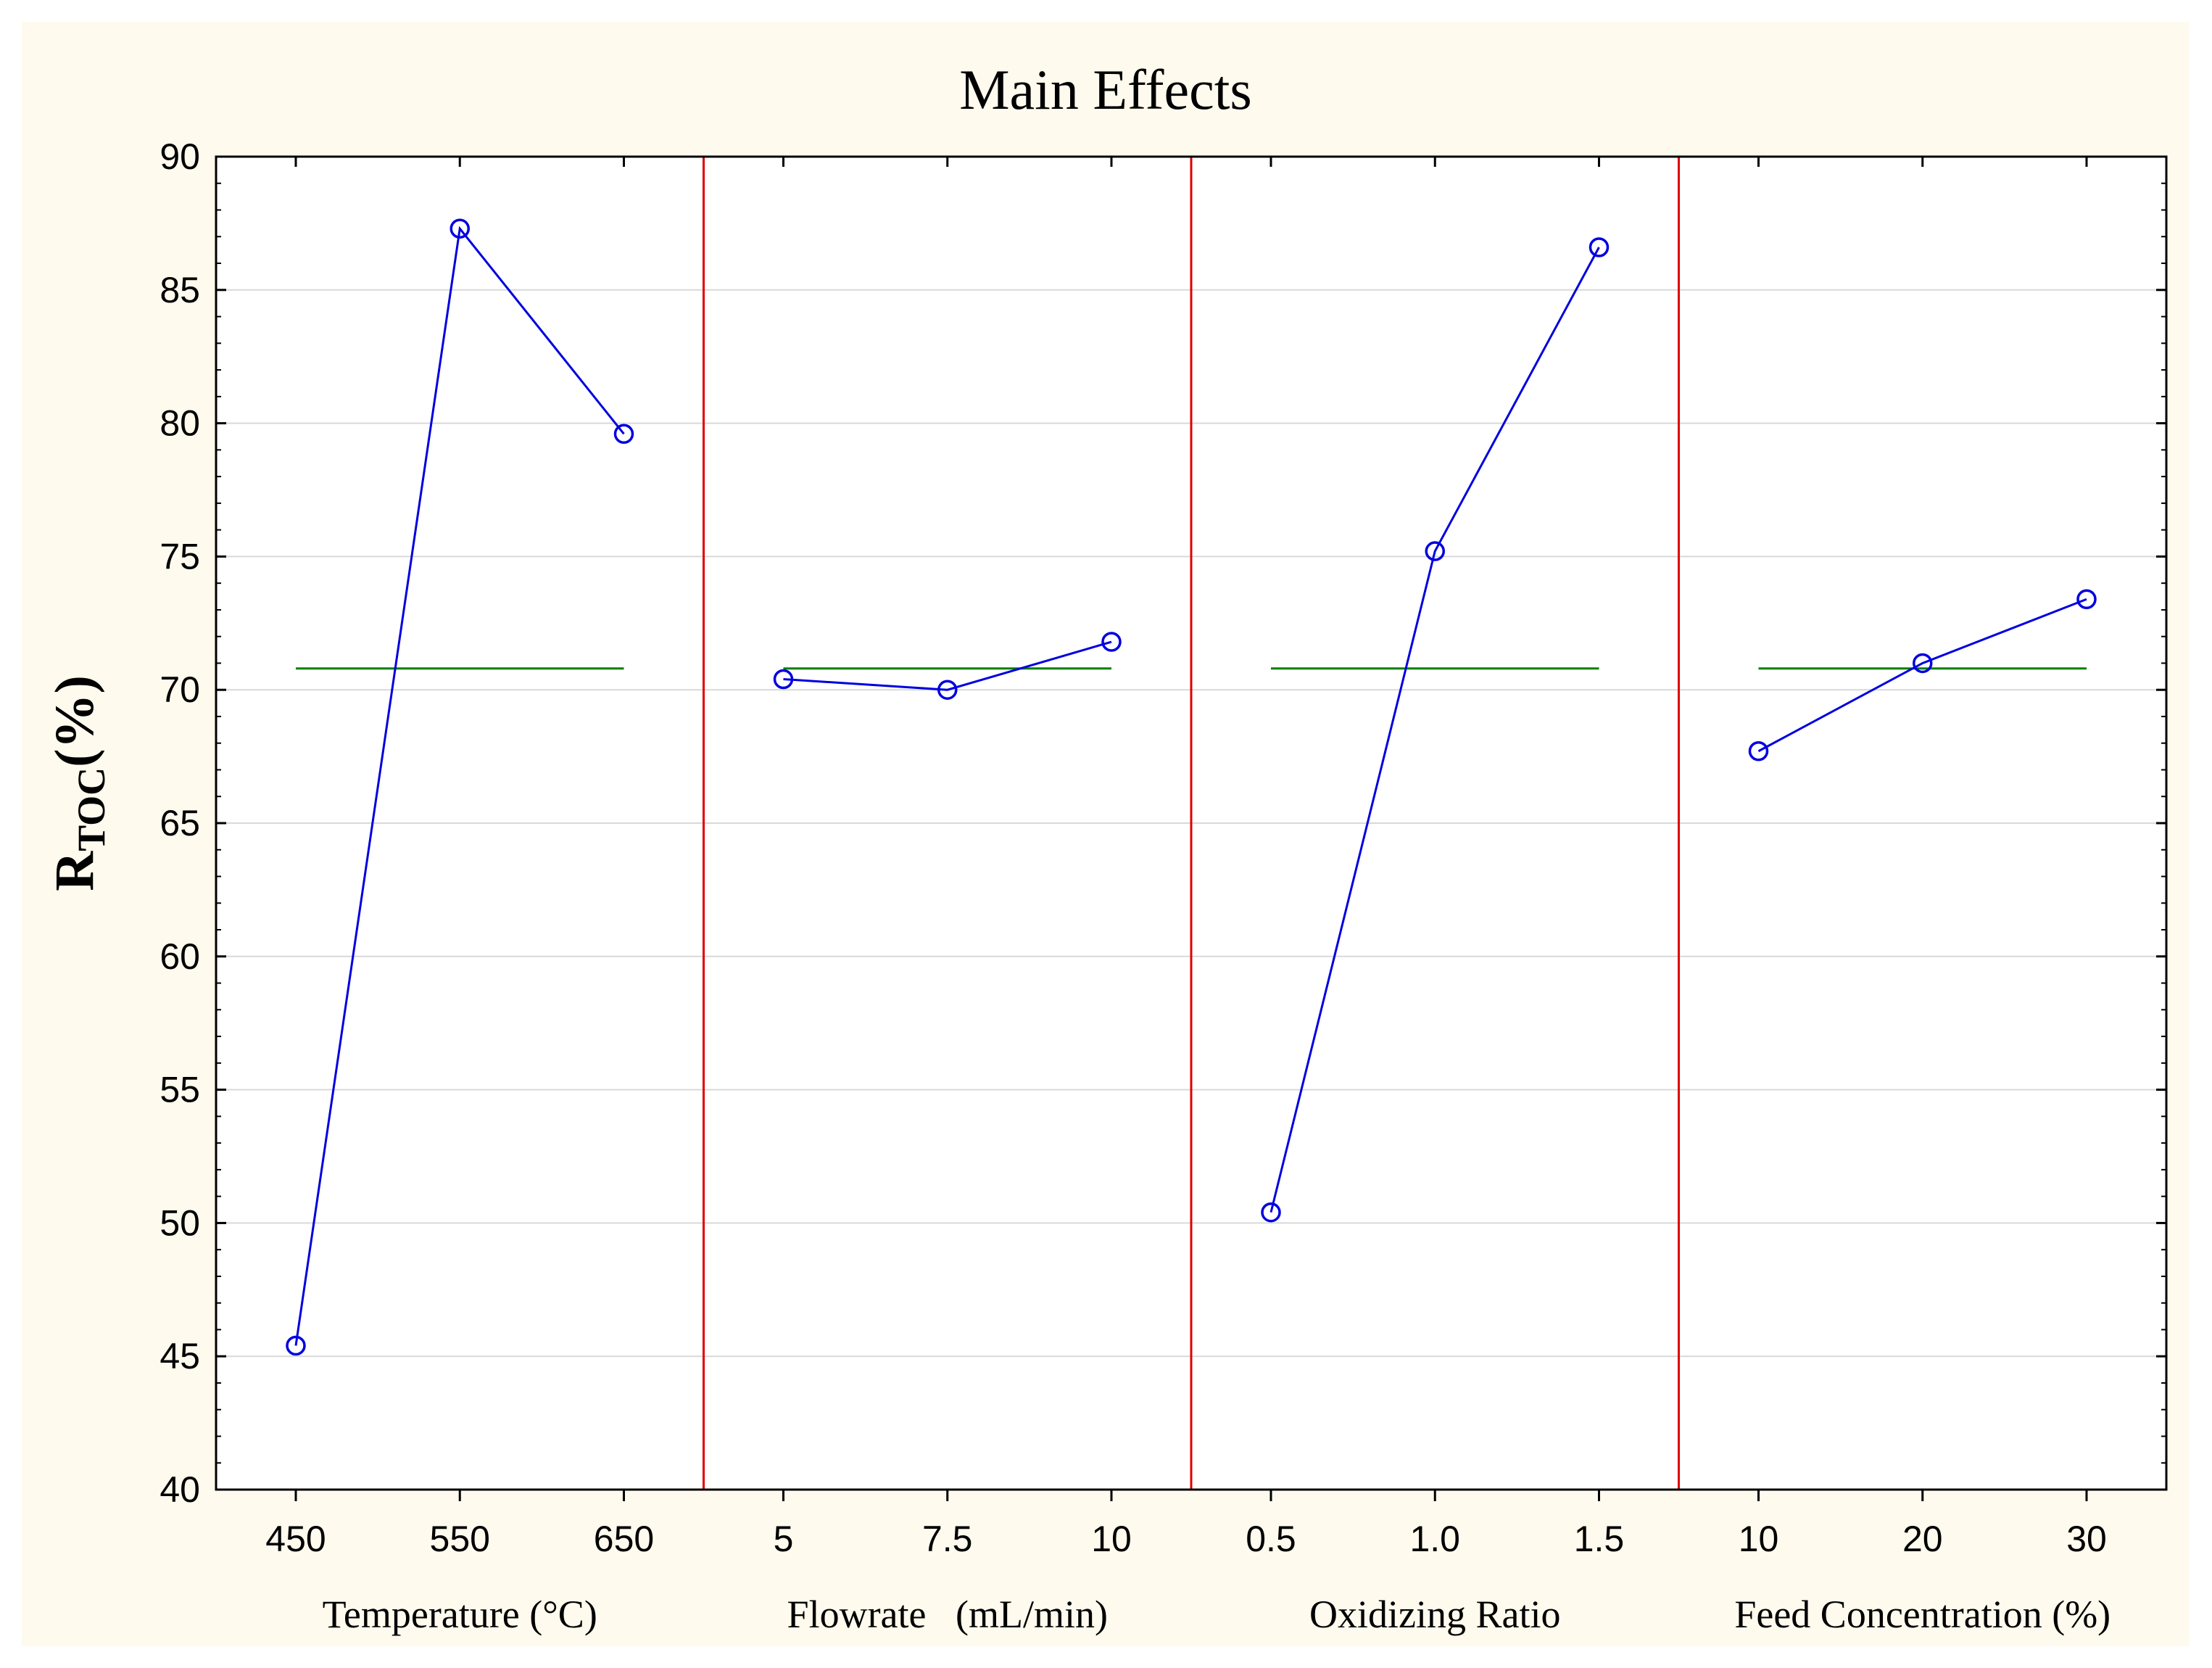 The image size is (2212, 1668). Describe the element at coordinates (180, 424) in the screenshot. I see `y-tick-label: 80` at that location.